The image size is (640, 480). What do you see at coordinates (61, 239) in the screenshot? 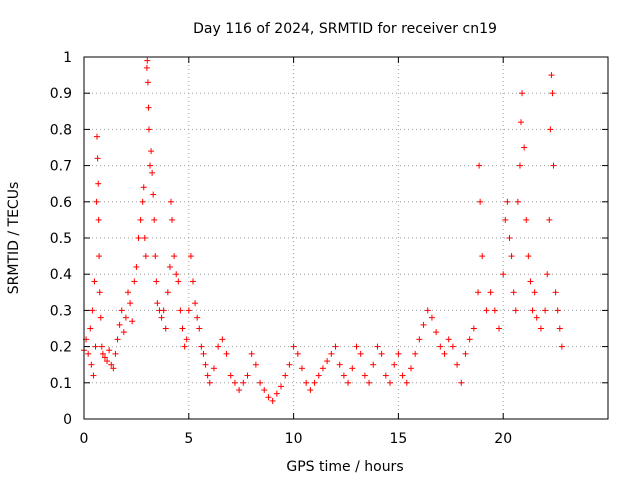
I see `y-tick-label: 0.5` at bounding box center [61, 239].